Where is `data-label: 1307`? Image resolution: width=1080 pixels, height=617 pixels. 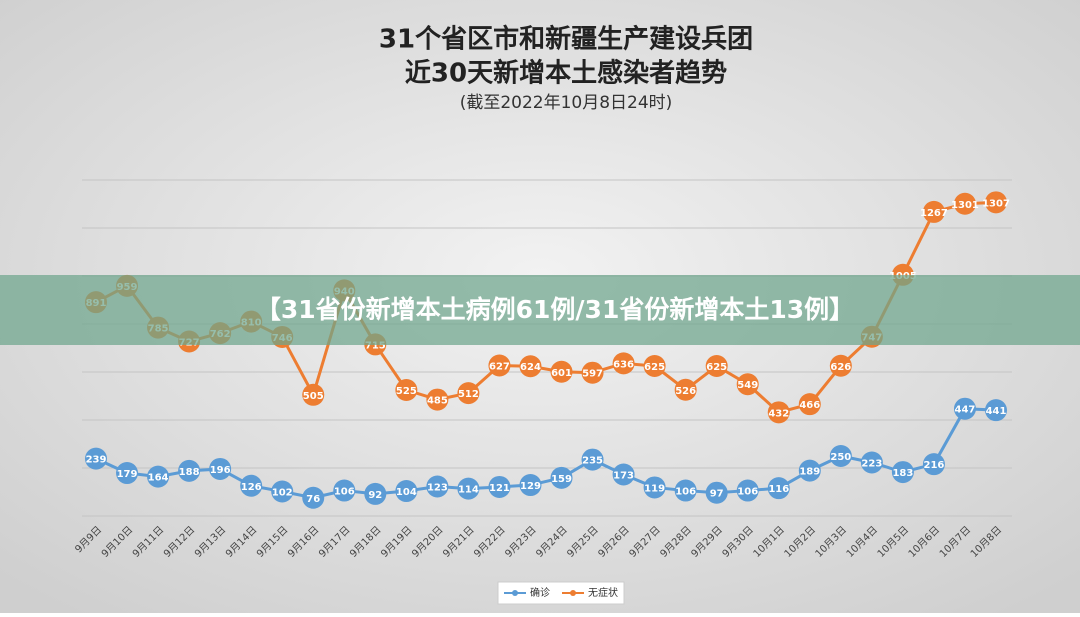
data-label: 1307 is located at coordinates (996, 203).